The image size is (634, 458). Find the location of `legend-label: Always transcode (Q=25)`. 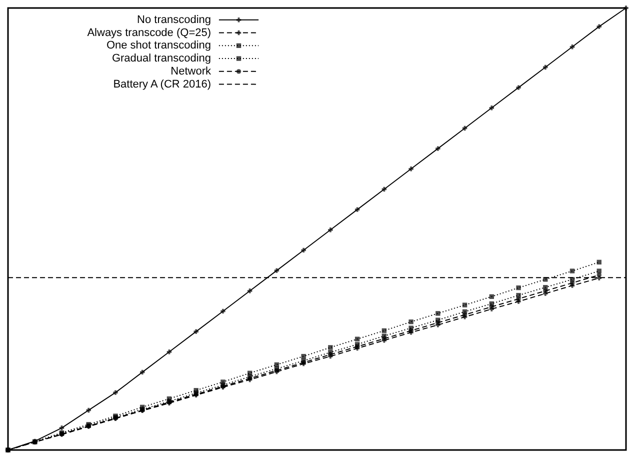

legend-label: Always transcode (Q=25) is located at coordinates (149, 32).